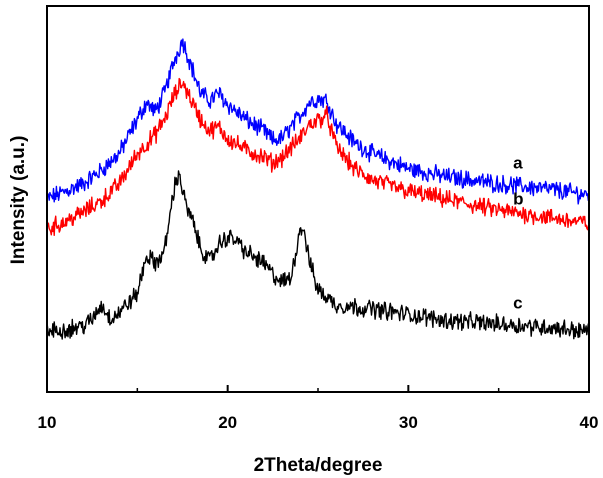 Image resolution: width=603 pixels, height=478 pixels. What do you see at coordinates (589, 422) in the screenshot?
I see `x-tick-label: 40` at bounding box center [589, 422].